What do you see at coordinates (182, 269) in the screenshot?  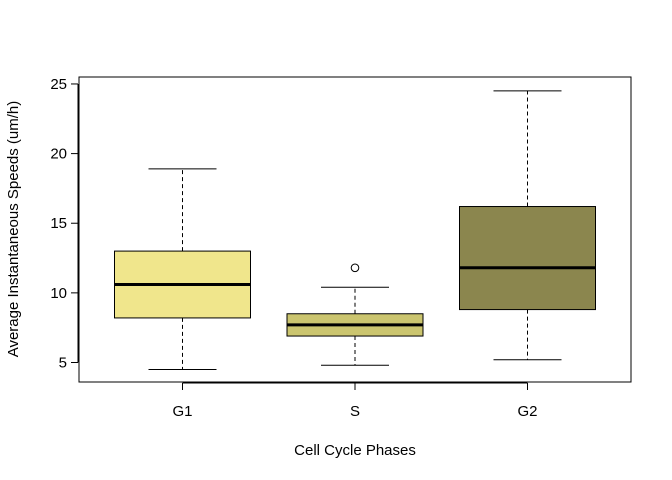 I see `box-G1` at bounding box center [182, 269].